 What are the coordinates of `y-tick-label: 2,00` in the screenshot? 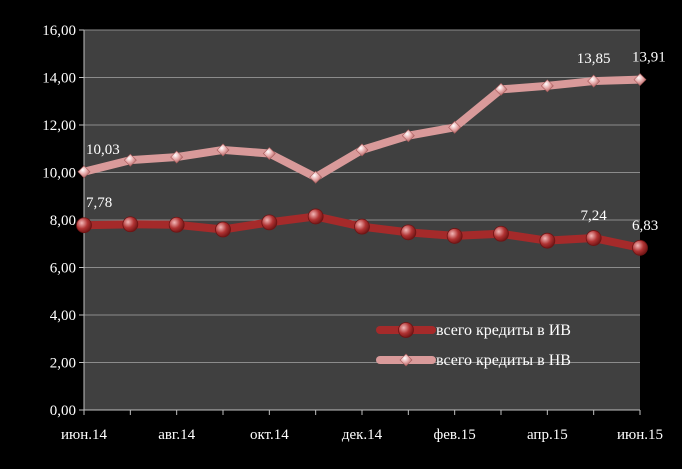 It's located at (63, 364).